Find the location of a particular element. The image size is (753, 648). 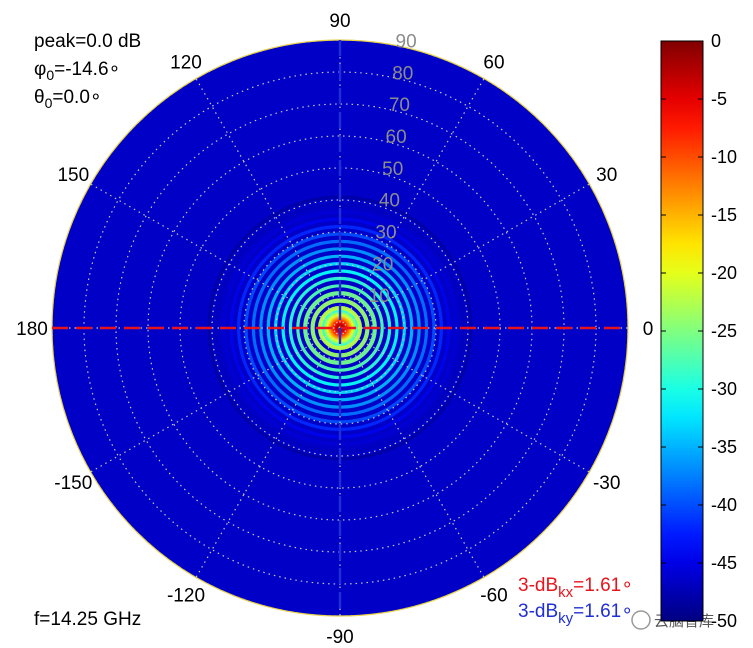

angle-tick-label: 30 is located at coordinates (606, 175).